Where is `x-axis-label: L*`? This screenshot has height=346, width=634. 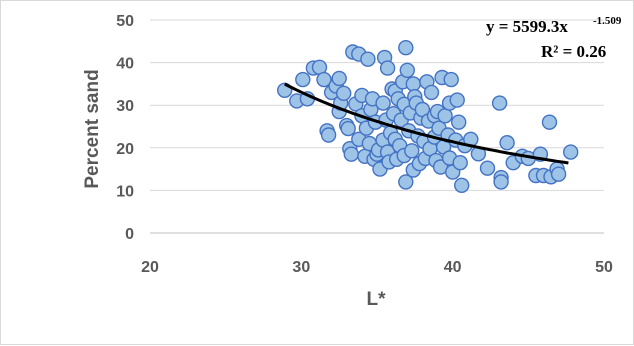
x-axis-label: L* is located at coordinates (377, 299).